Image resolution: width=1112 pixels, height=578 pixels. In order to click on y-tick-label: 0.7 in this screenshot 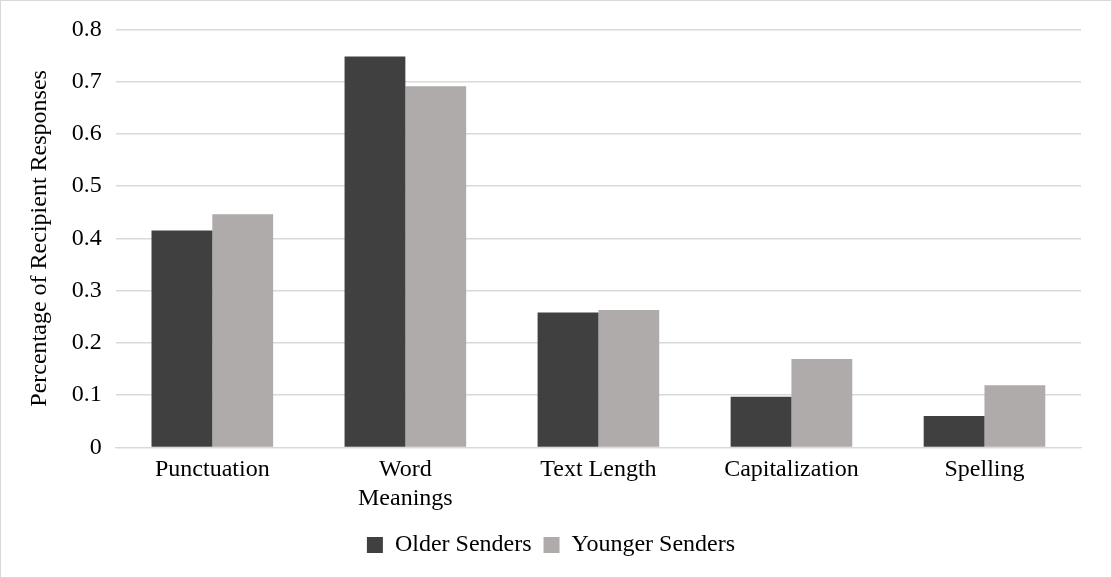, I will do `click(86, 79)`.